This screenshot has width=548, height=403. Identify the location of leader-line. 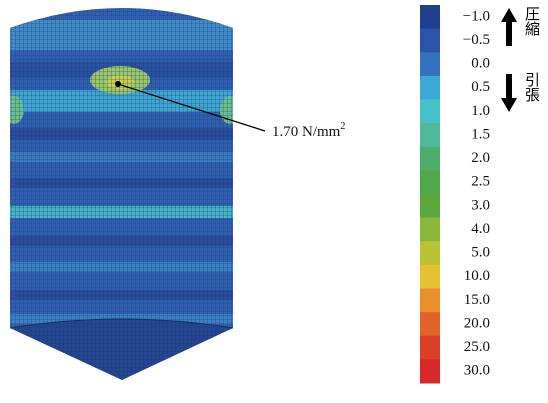
(191, 107).